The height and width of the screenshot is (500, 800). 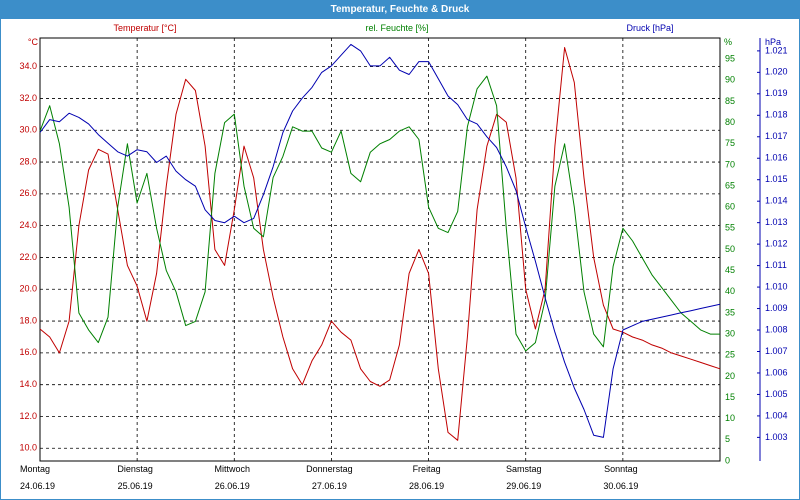 I want to click on x-day-name: Dienstag, so click(x=135, y=469).